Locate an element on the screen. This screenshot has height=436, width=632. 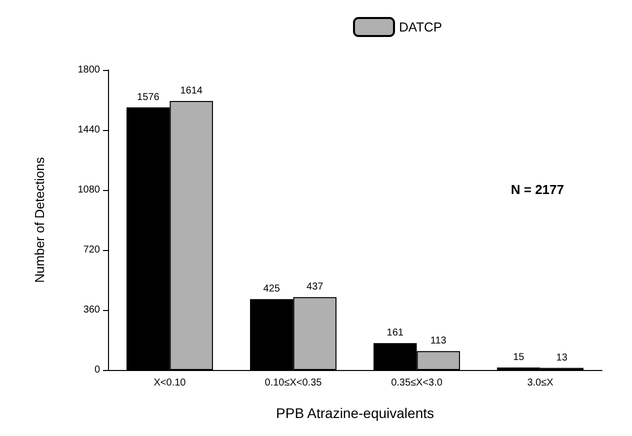
x-axis-title: PPB Atrazine-equivalents is located at coordinates (355, 413).